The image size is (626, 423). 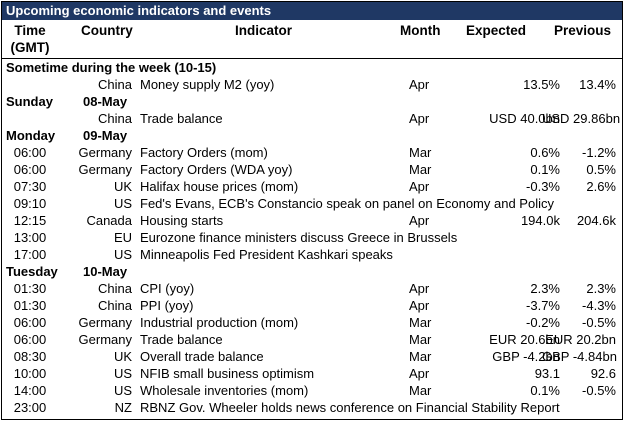 I want to click on cell-previous: 92.6, so click(x=603, y=373).